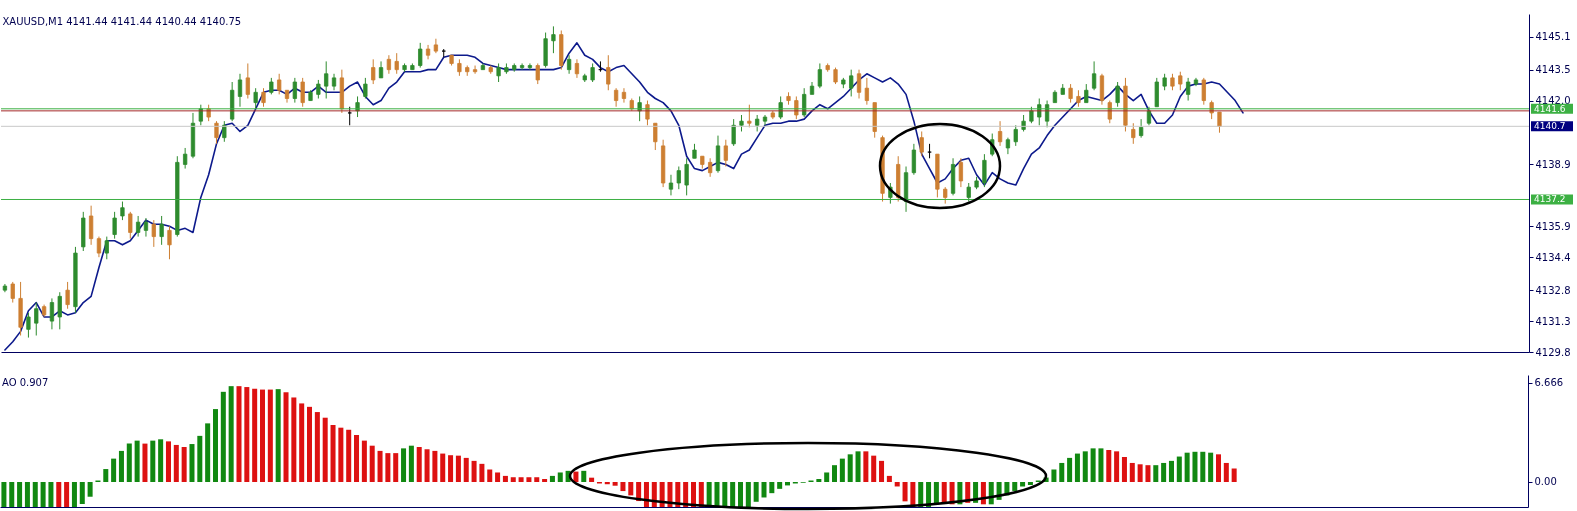  What do you see at coordinates (1553, 226) in the screenshot?
I see `y-tick-label: 4135.9` at bounding box center [1553, 226].